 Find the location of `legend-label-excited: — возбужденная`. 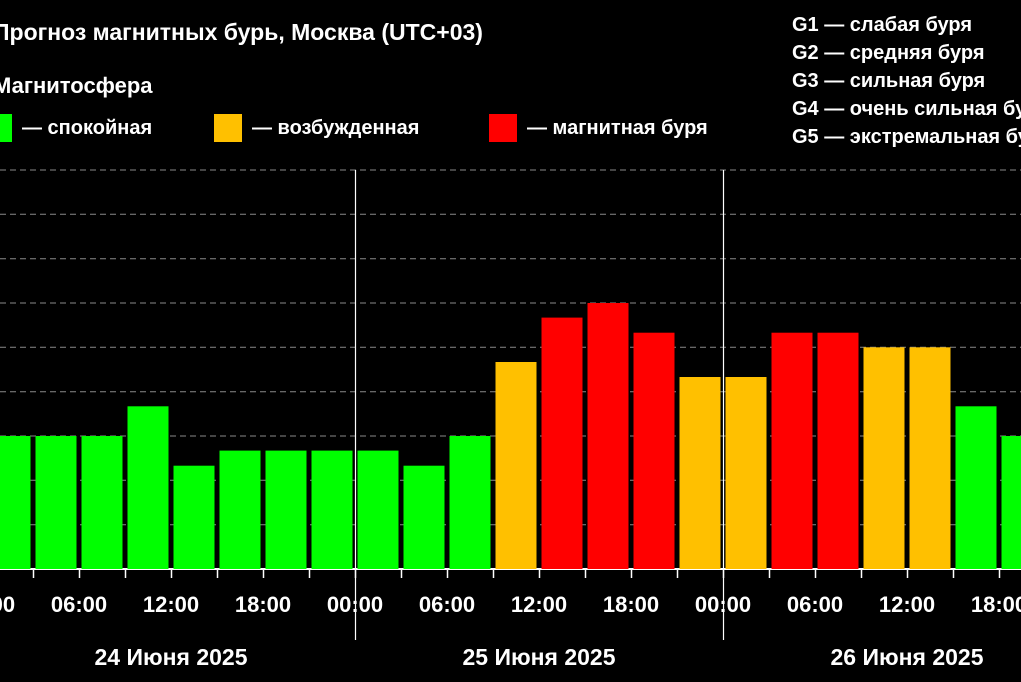

legend-label-excited: — возбужденная is located at coordinates (336, 127).